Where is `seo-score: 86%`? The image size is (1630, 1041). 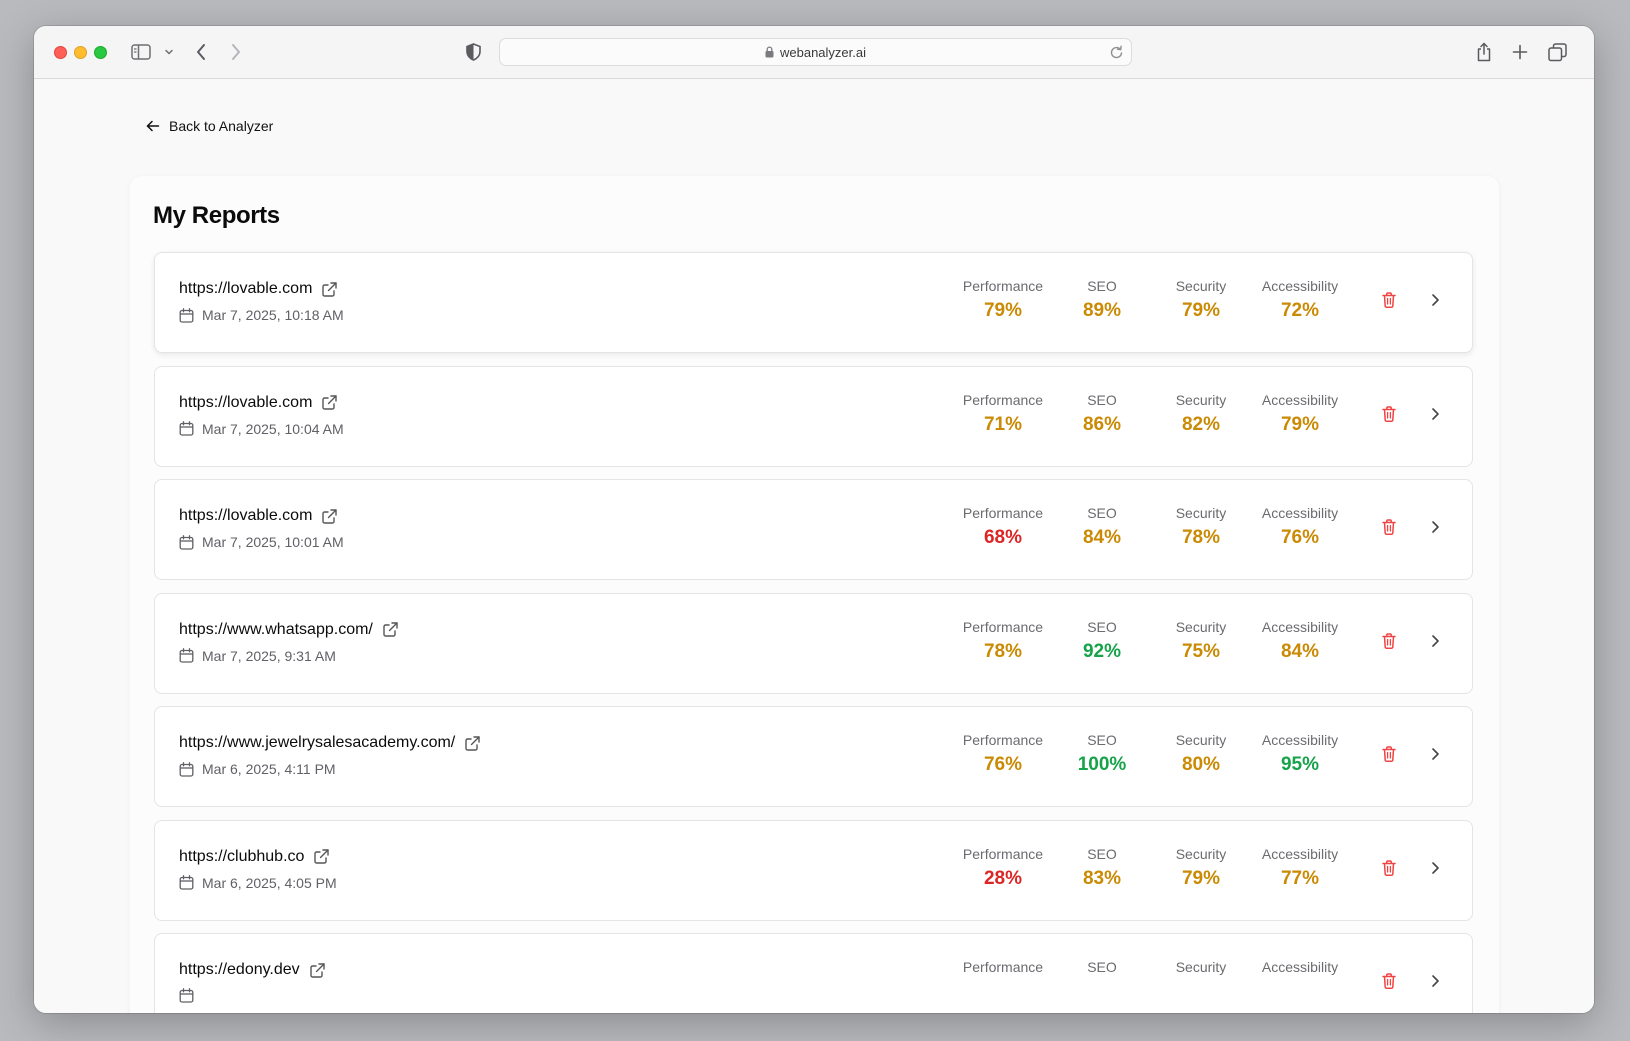 seo-score: 86% is located at coordinates (1102, 424).